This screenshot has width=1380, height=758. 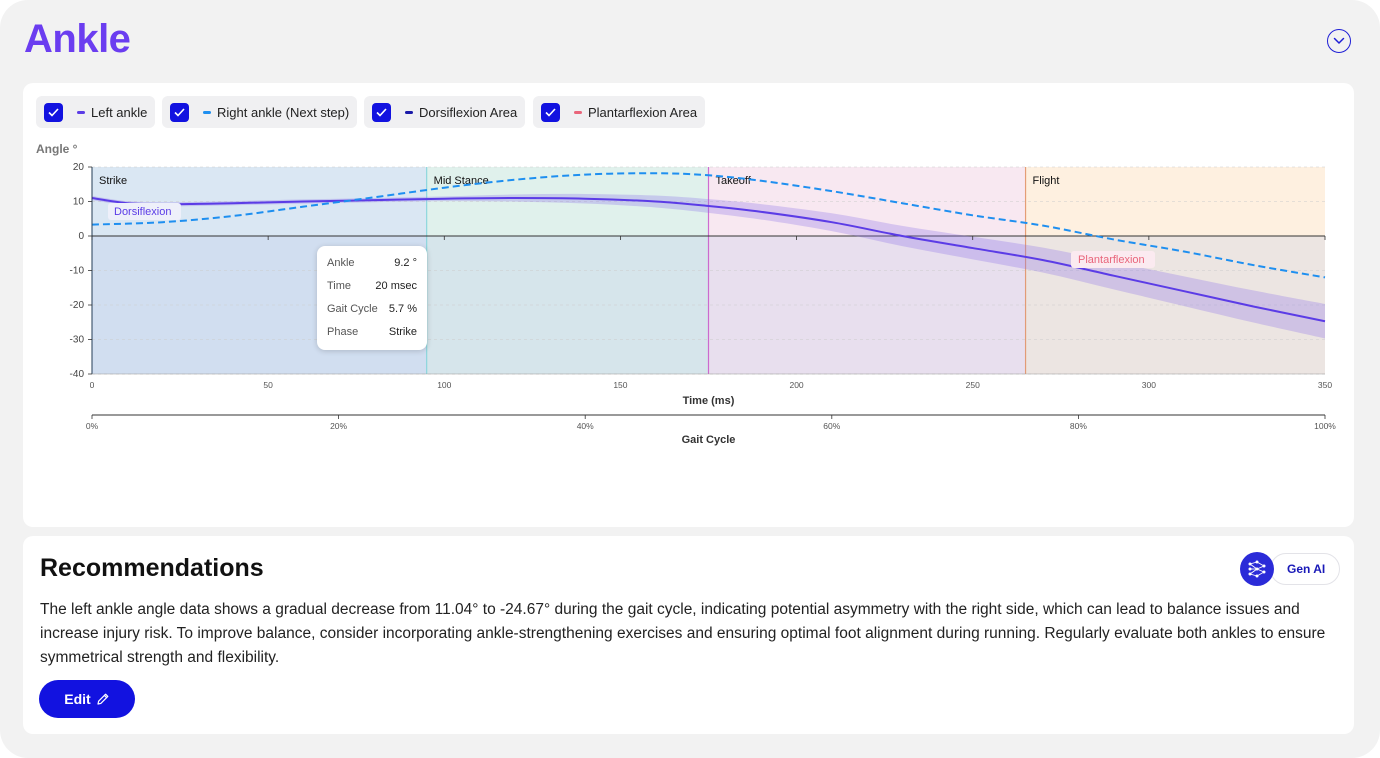 What do you see at coordinates (709, 401) in the screenshot?
I see `x-axis-title: Time (ms)` at bounding box center [709, 401].